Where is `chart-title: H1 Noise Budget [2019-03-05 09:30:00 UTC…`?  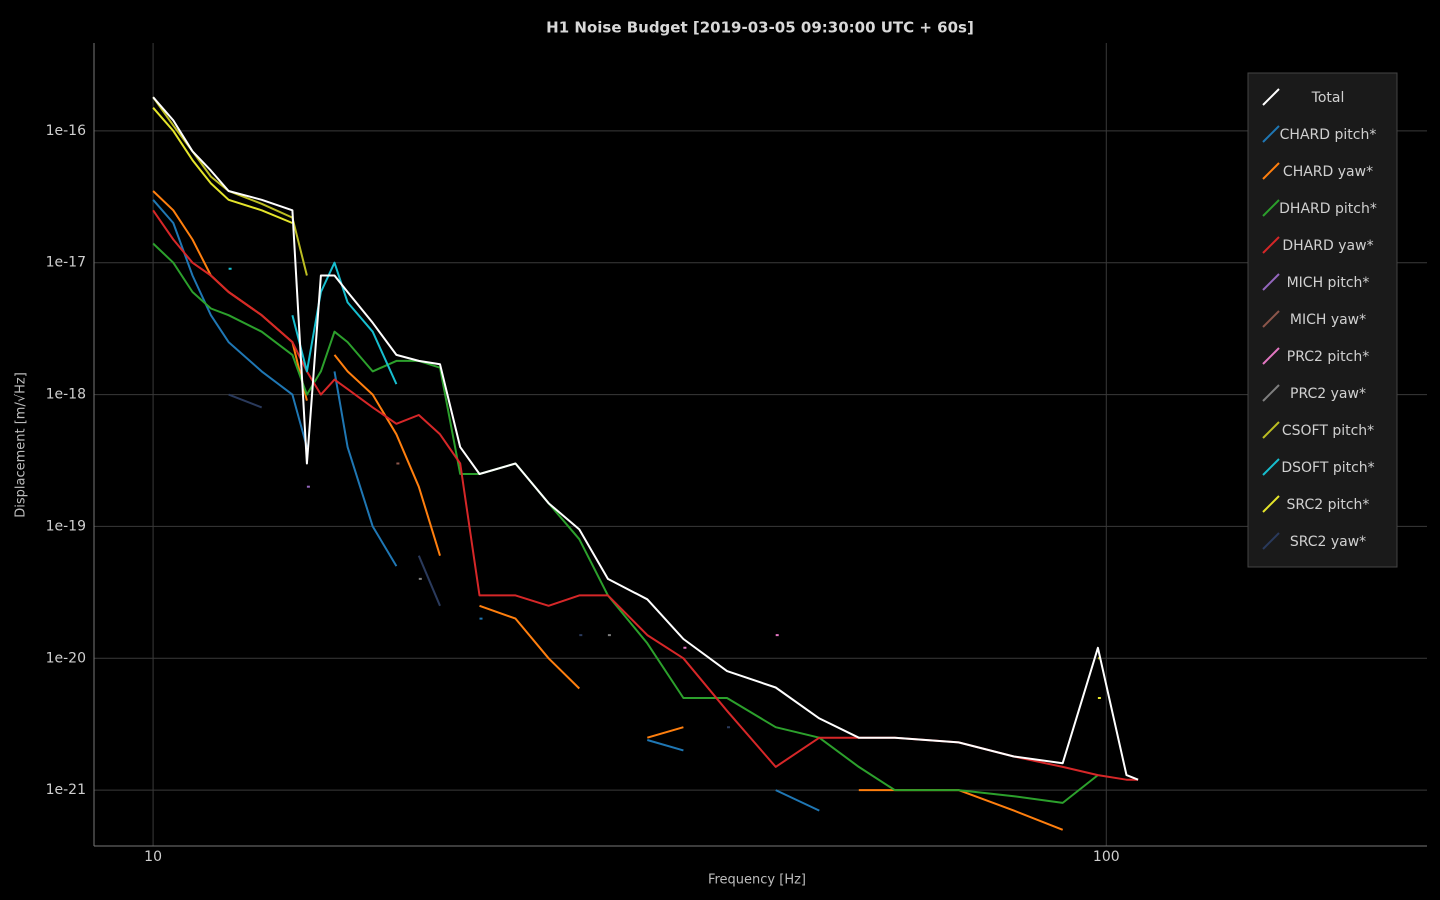
chart-title: H1 Noise Budget [2019-03-05 09:30:00 UTC… is located at coordinates (760, 28).